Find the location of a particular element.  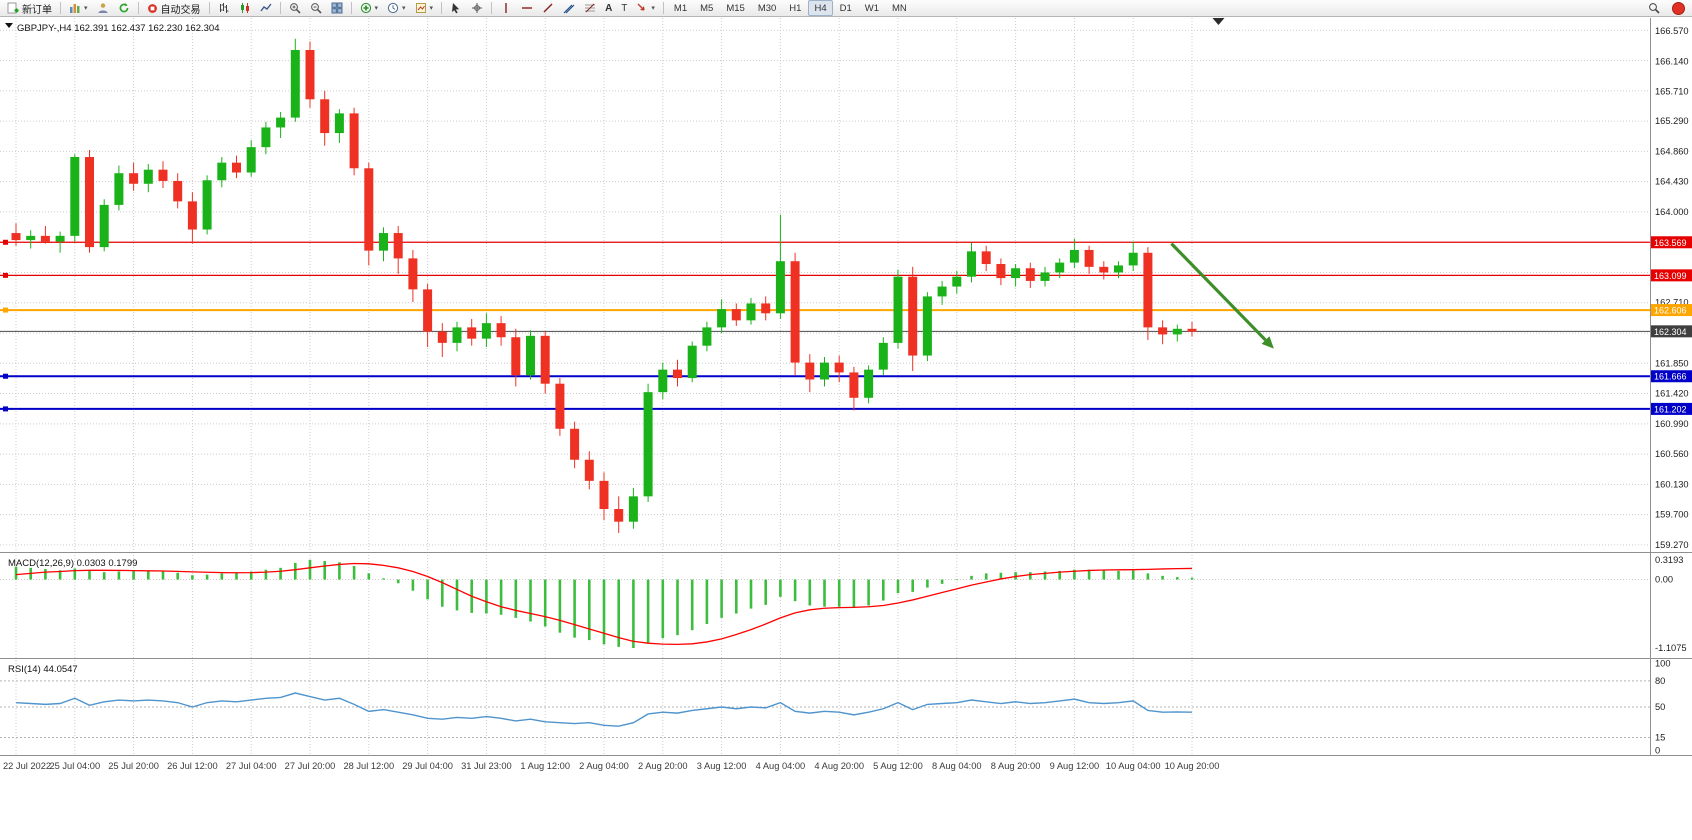

zoom-in-icon is located at coordinates (295, 8).